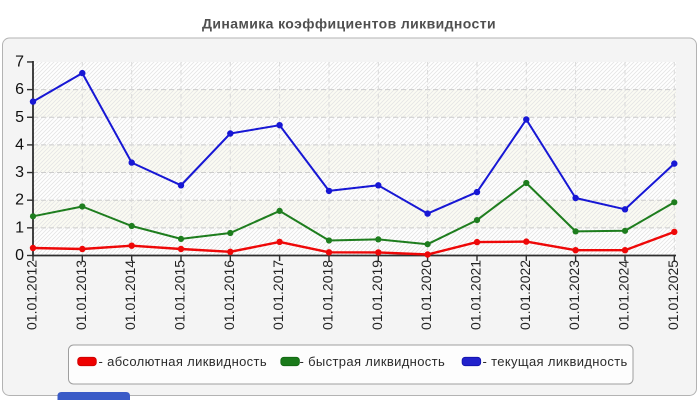  What do you see at coordinates (19, 144) in the screenshot?
I see `svg-text: 4` at bounding box center [19, 144].